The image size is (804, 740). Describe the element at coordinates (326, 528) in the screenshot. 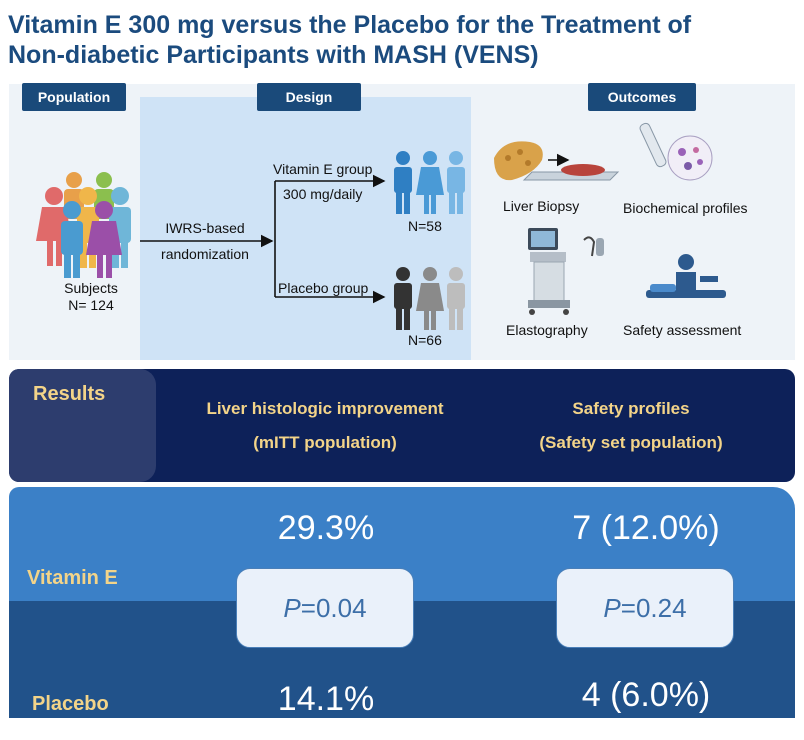

I see `vitamin-histology-value: 29.3%` at that location.